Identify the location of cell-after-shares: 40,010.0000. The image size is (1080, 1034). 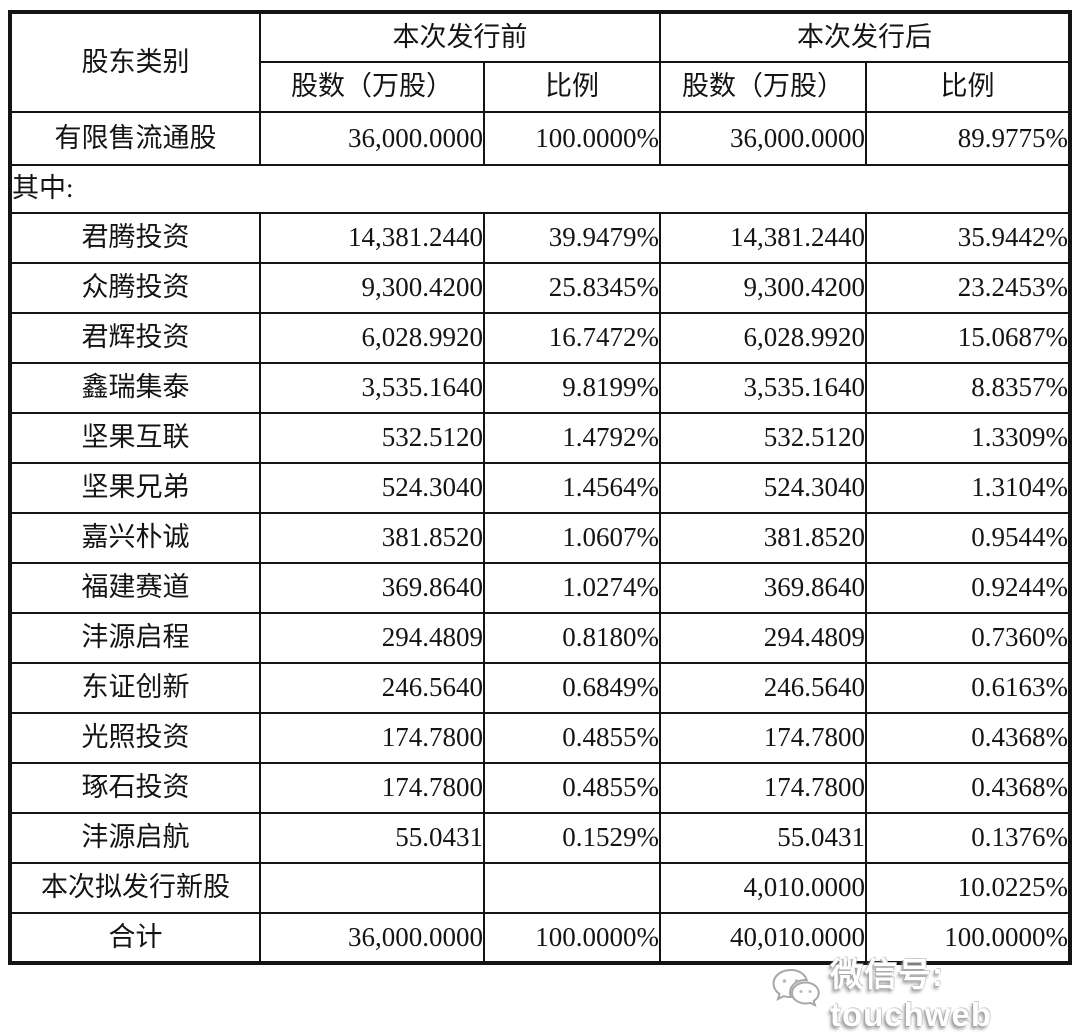
(763, 938).